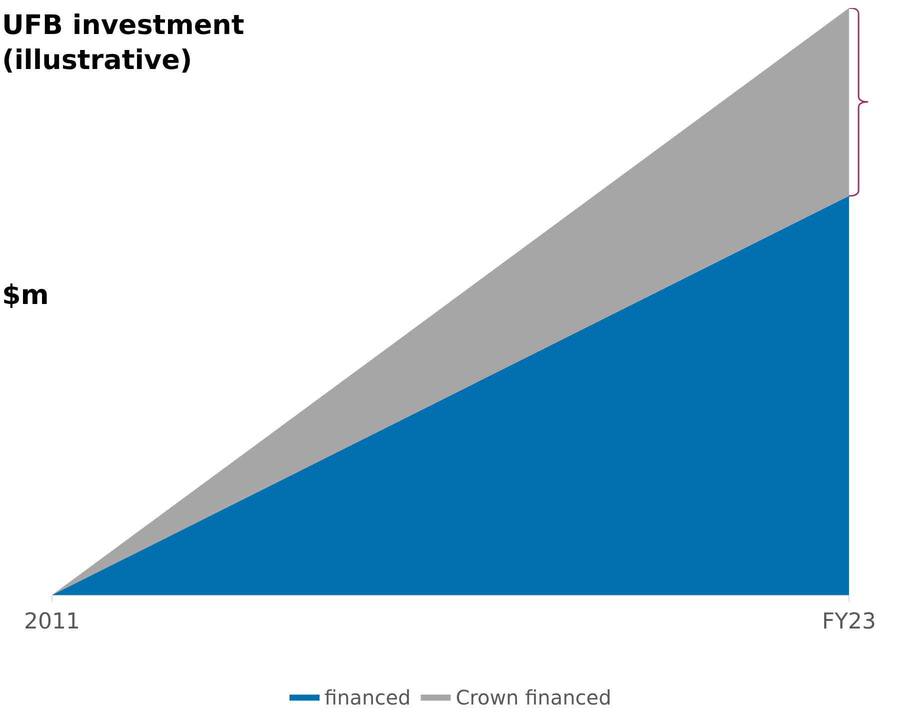  What do you see at coordinates (52, 621) in the screenshot?
I see `x-tick-label: 2011` at bounding box center [52, 621].